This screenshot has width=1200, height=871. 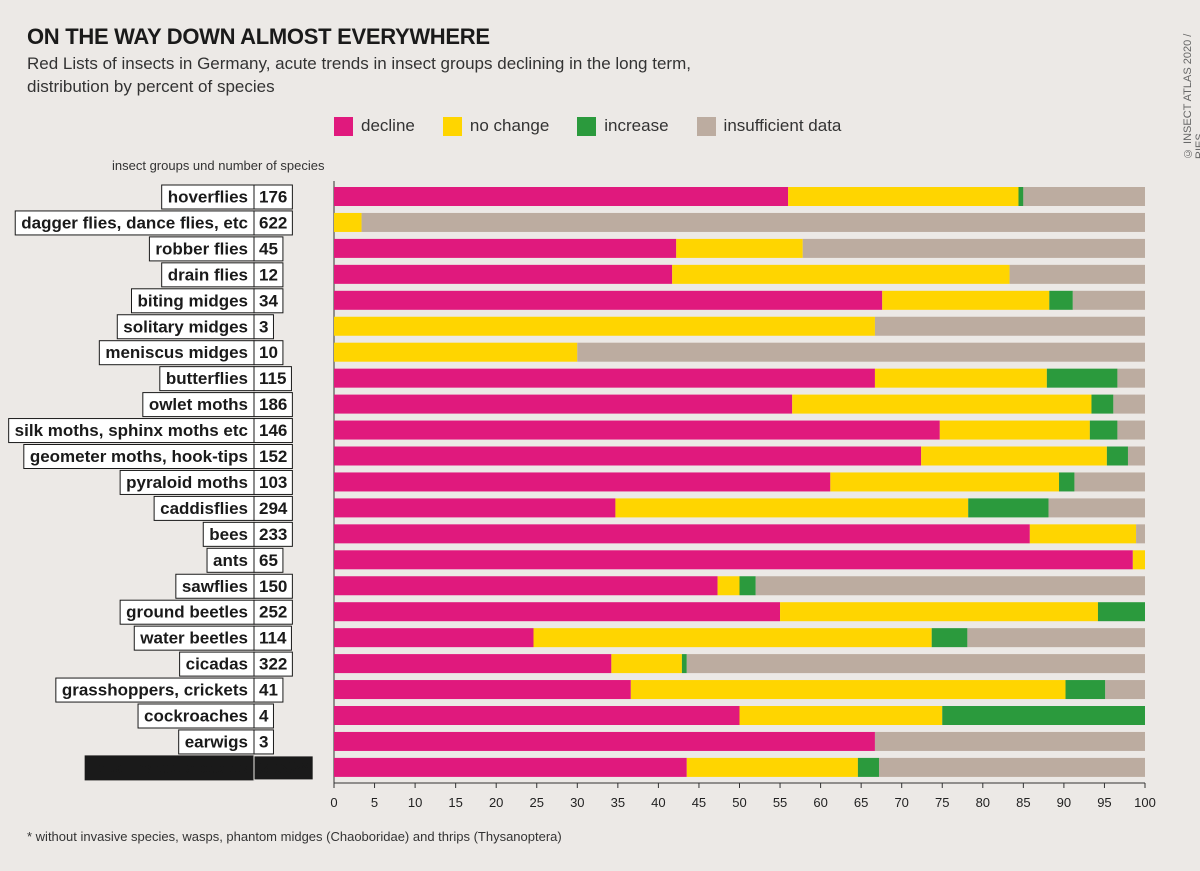 I want to click on category-label-sawflies: sawflies, so click(x=215, y=586).